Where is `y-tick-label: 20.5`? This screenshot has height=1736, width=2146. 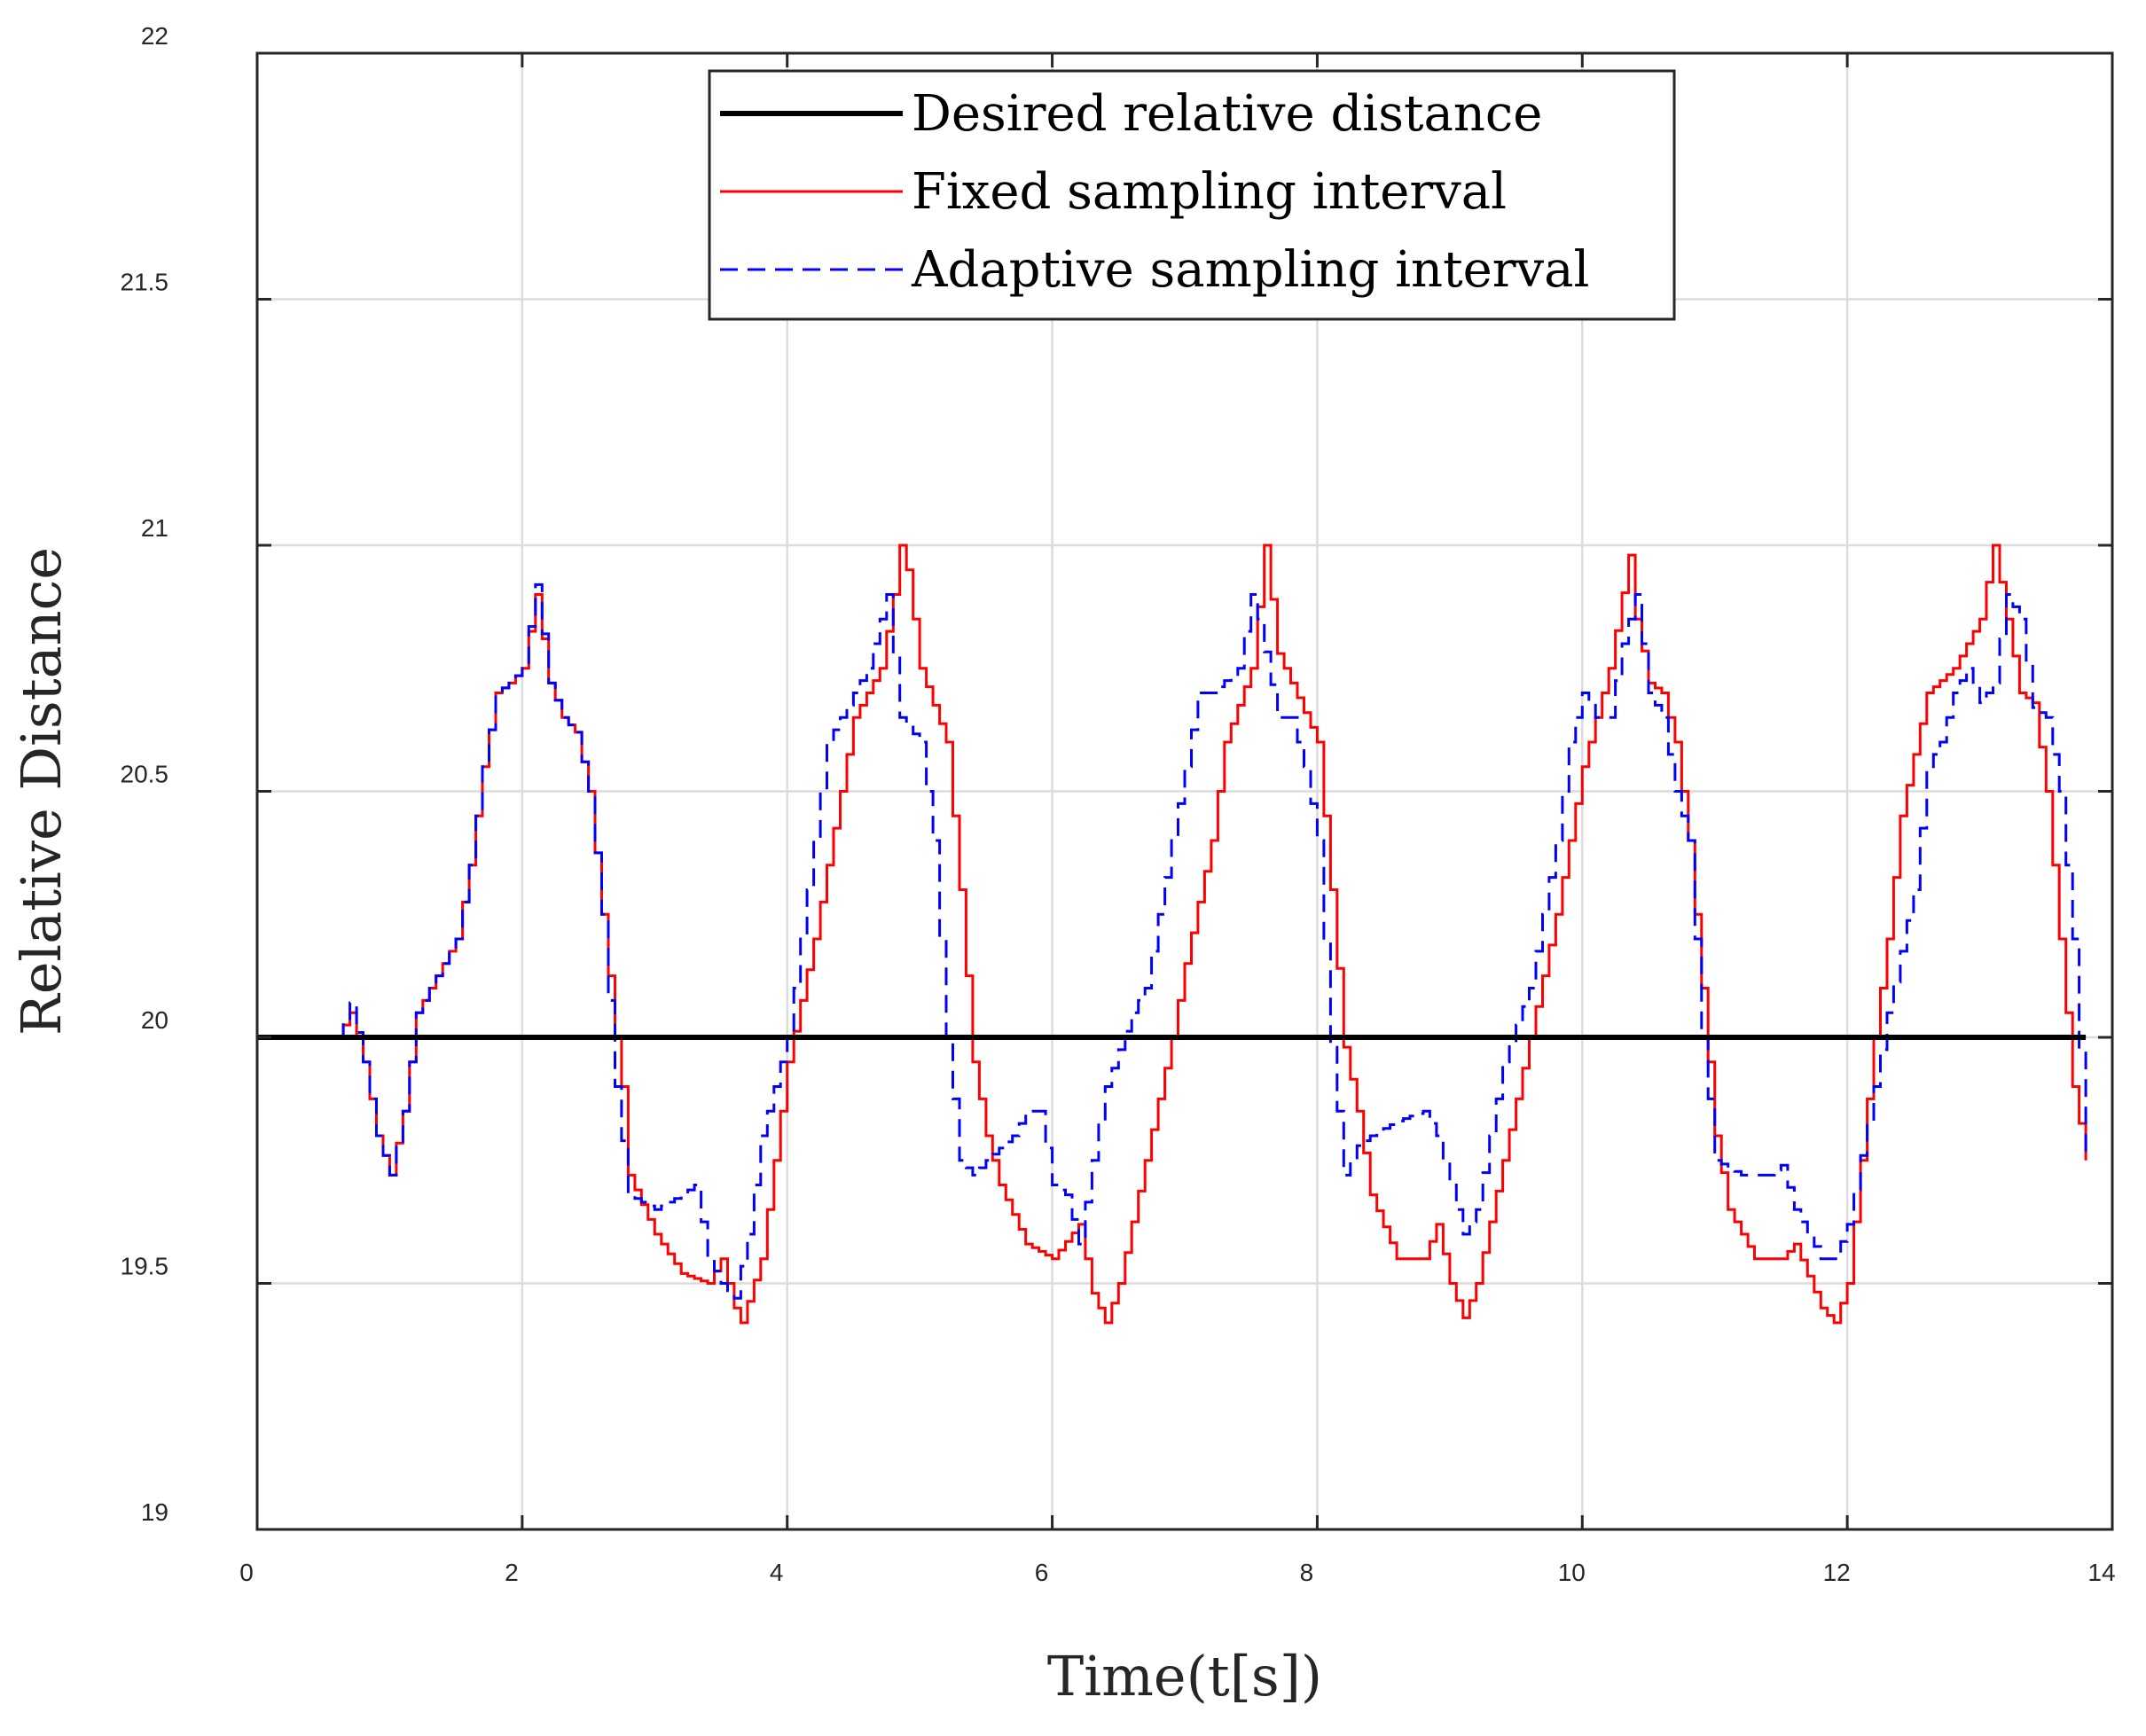
y-tick-label: 20.5 is located at coordinates (145, 774).